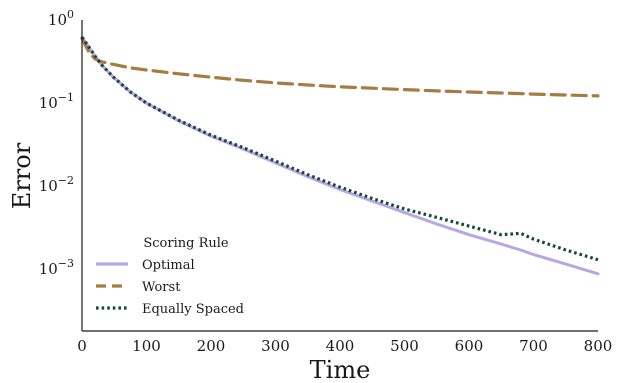  What do you see at coordinates (56, 143) in the screenshot?
I see `y-tick-labels: 10⁰ 10⁻¹ 10⁻² 10⁻³` at bounding box center [56, 143].